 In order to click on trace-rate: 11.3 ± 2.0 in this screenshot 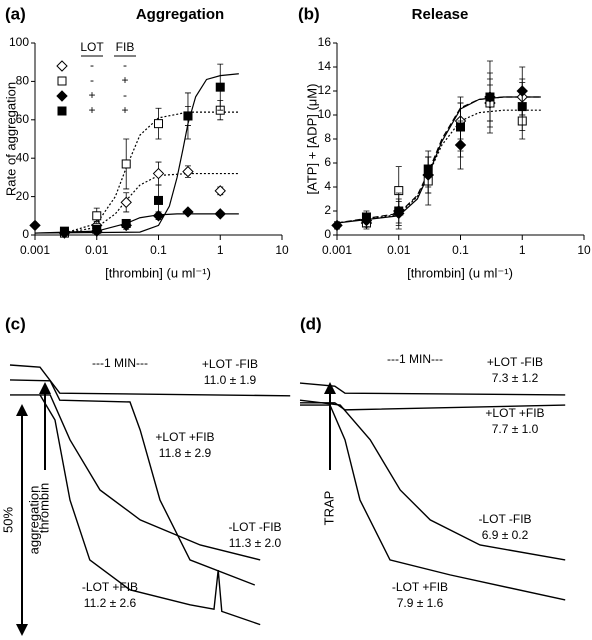, I will do `click(255, 543)`.